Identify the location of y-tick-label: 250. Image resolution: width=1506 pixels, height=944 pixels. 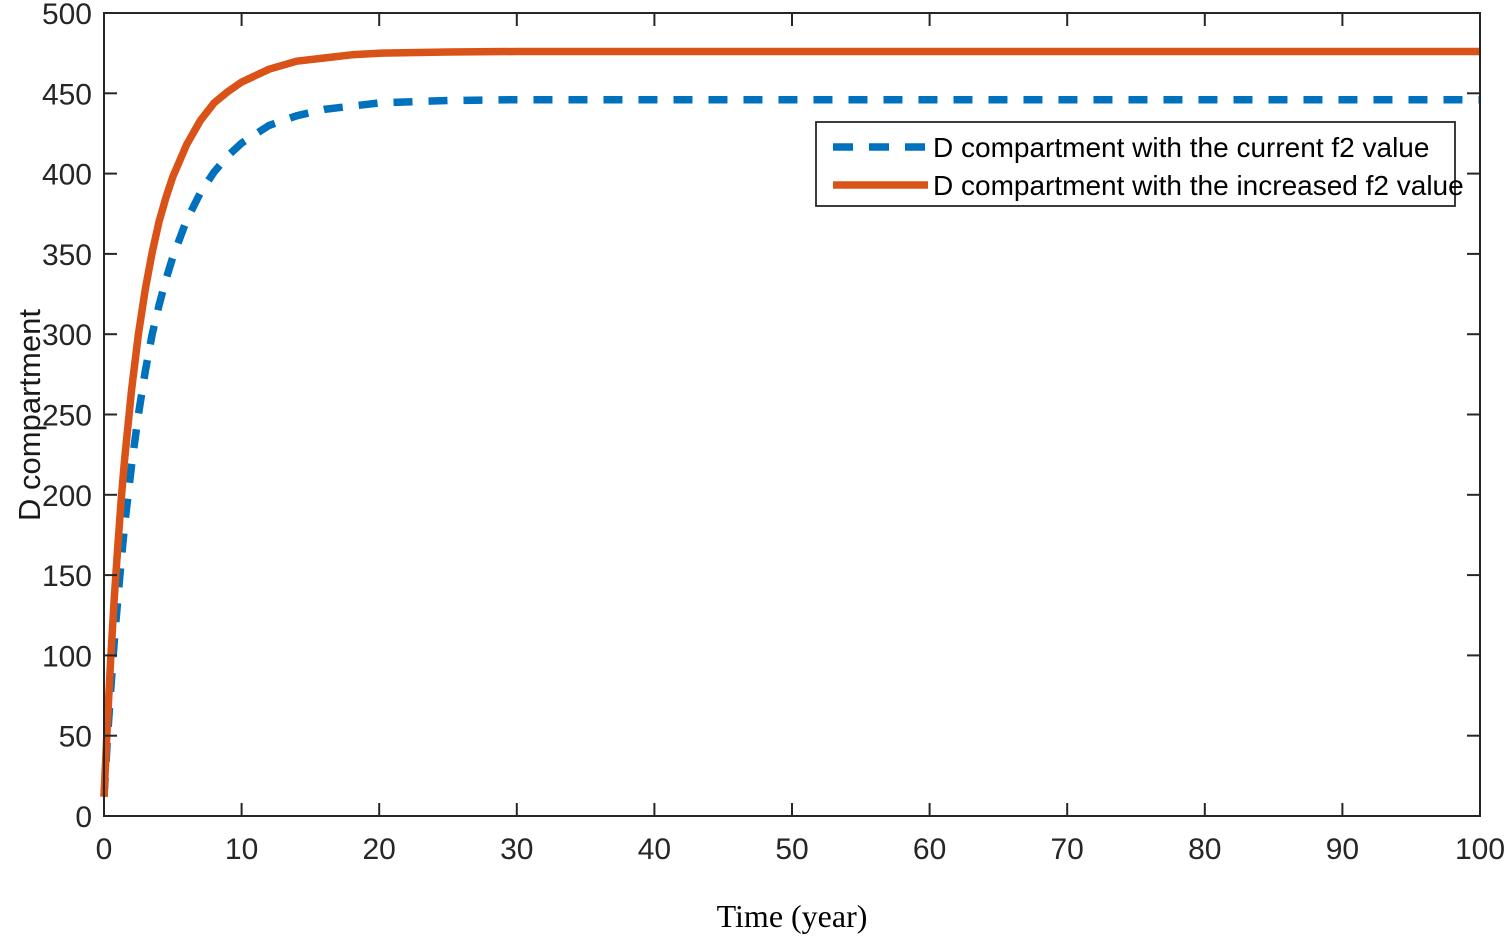
(67, 416).